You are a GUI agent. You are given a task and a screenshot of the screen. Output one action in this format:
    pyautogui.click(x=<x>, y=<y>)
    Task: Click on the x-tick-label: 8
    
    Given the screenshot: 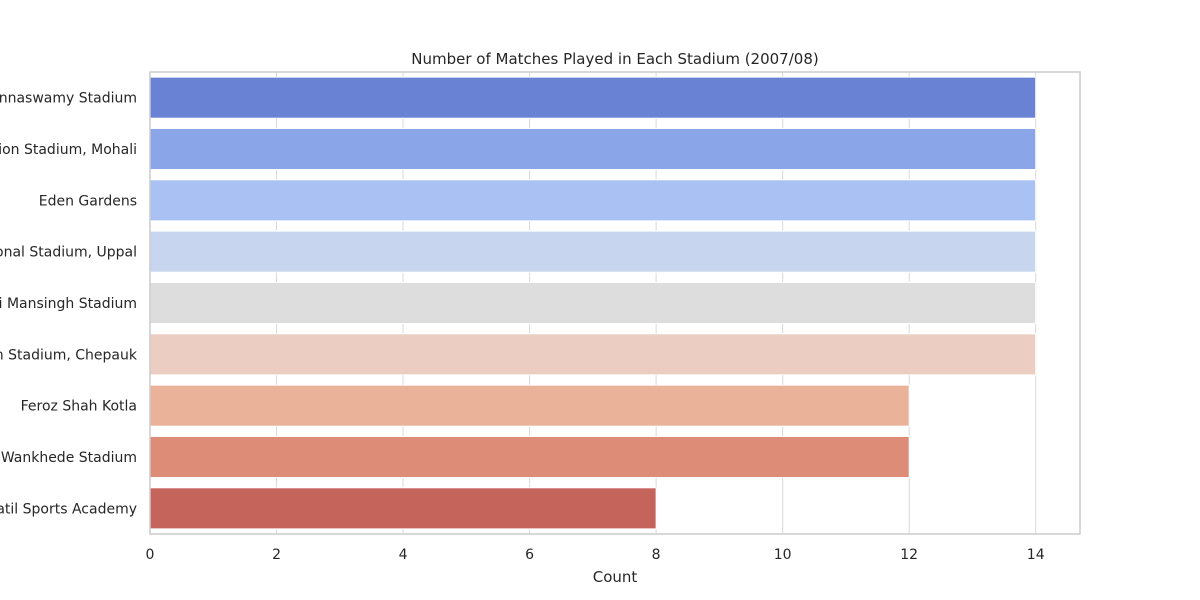 What is the action you would take?
    pyautogui.click(x=656, y=555)
    